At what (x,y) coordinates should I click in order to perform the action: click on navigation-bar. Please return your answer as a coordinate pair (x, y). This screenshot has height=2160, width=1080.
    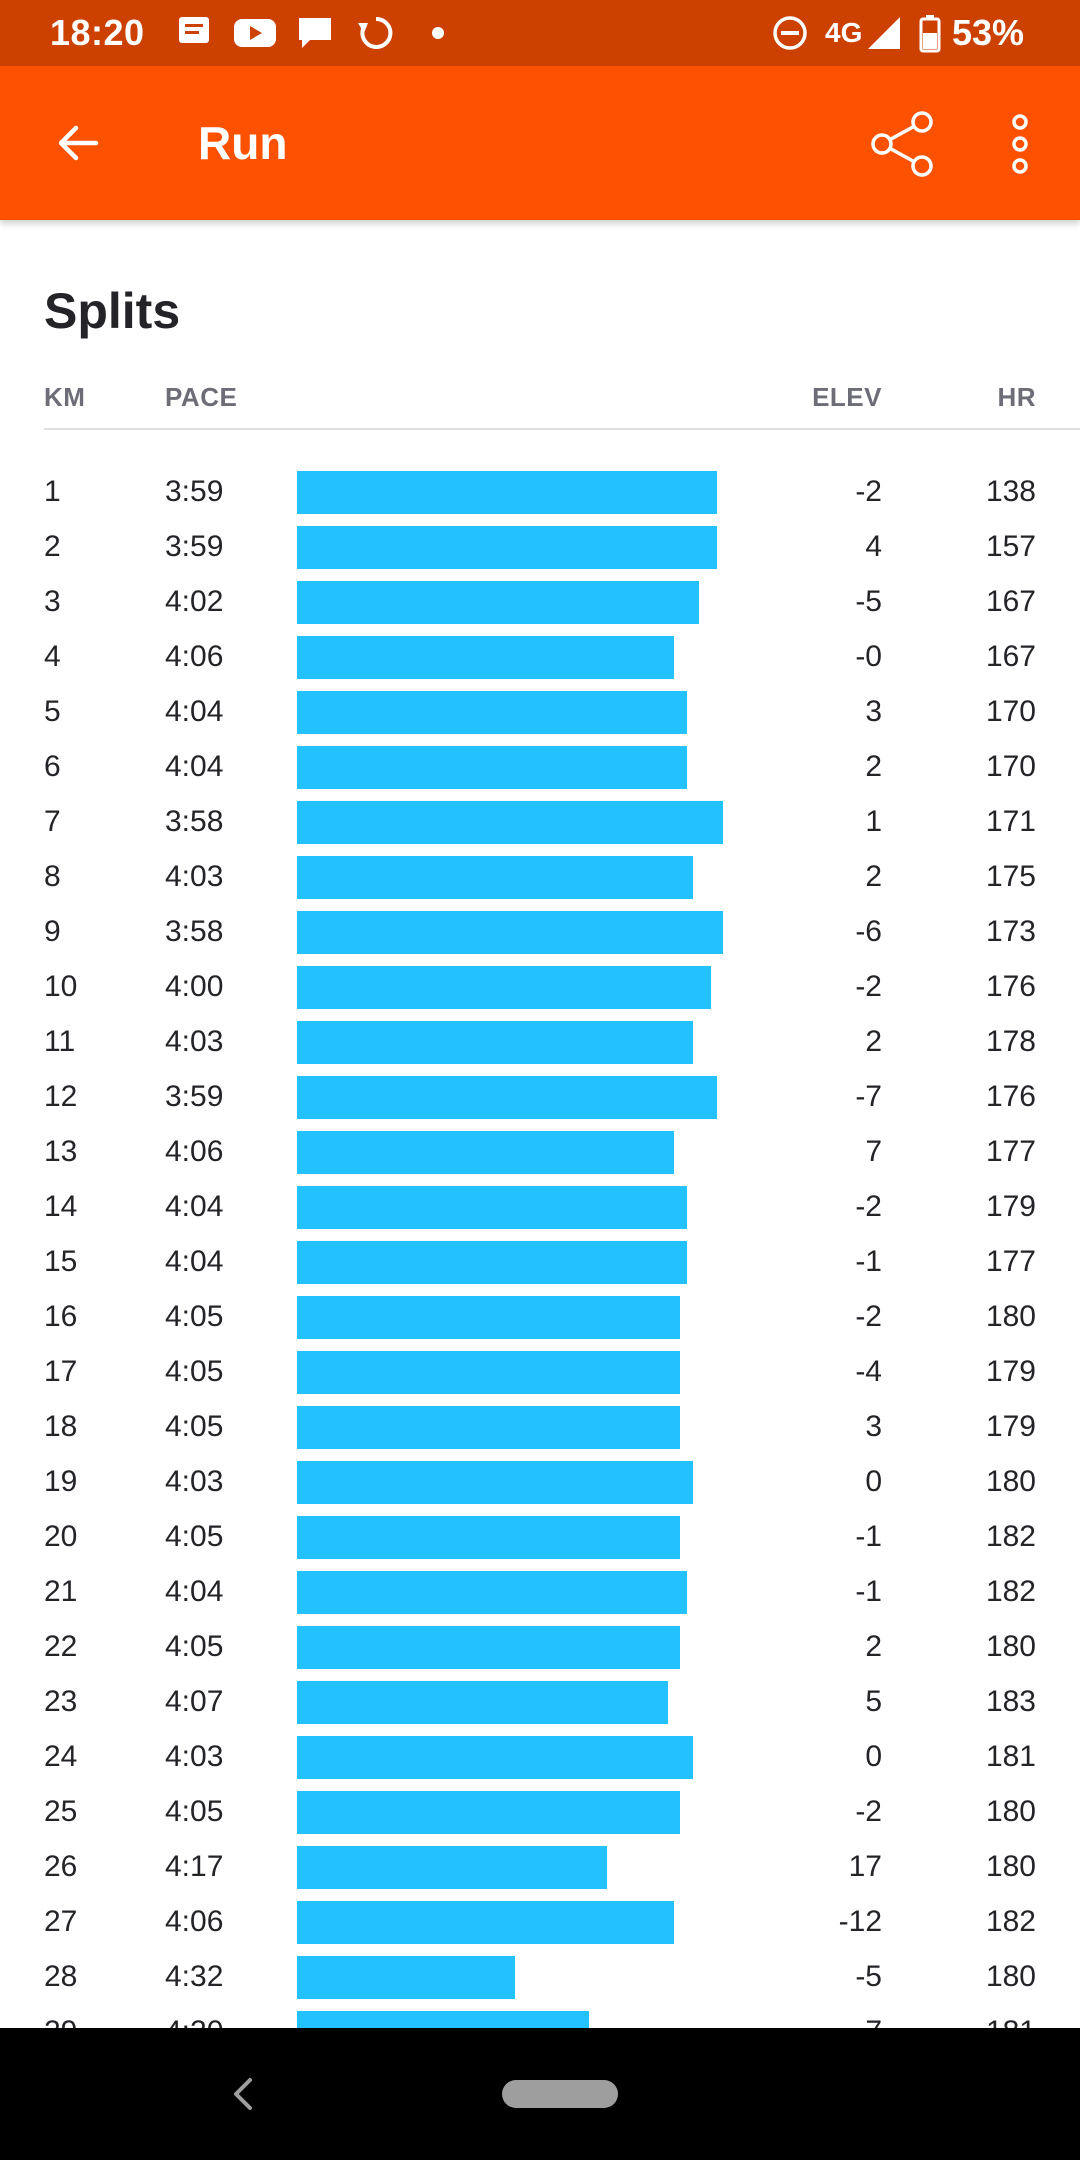
    Looking at the image, I should click on (540, 2094).